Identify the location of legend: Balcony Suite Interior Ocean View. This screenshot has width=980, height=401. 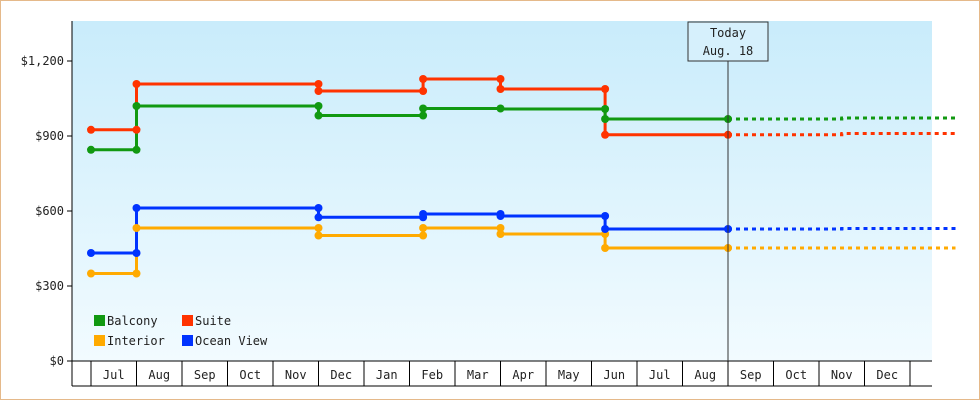
(181, 331).